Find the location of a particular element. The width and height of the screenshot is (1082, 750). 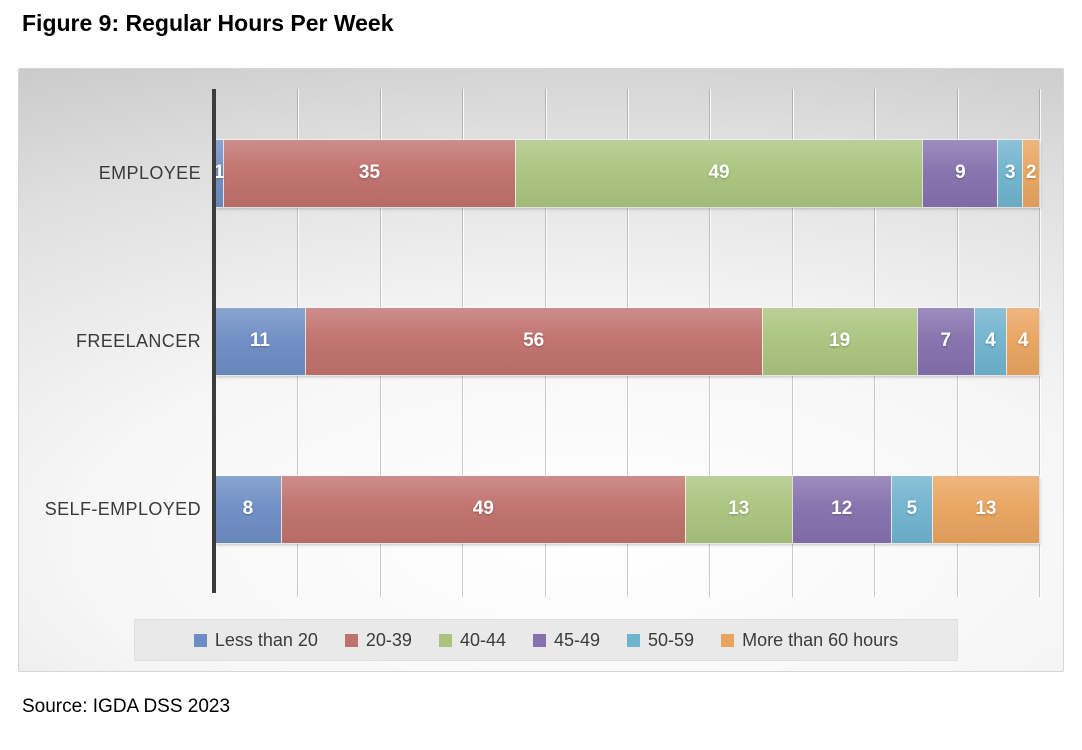

bar-segment: 3 is located at coordinates (1010, 173).